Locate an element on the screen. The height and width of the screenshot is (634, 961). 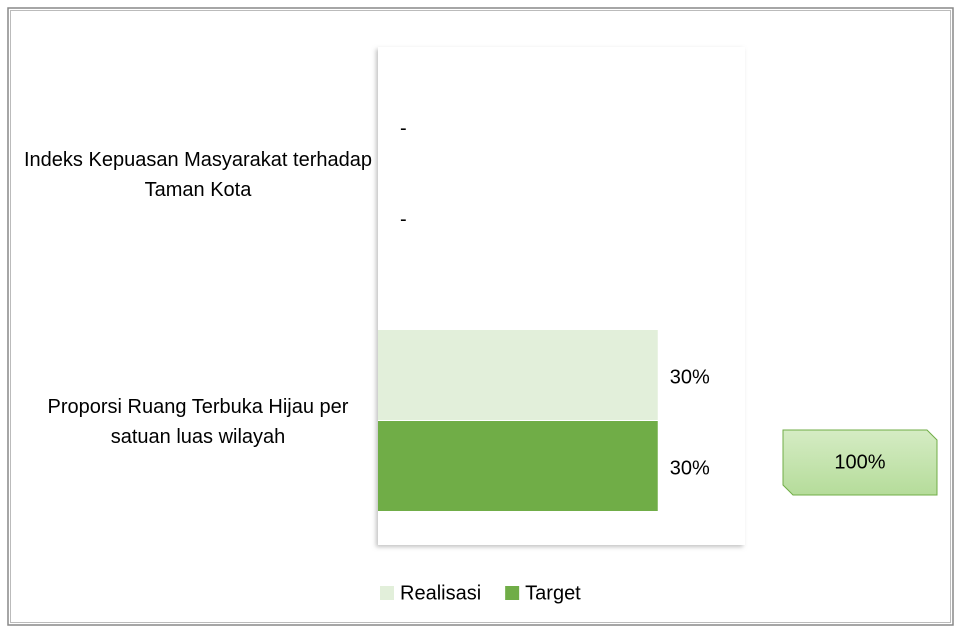
annotation: 100% is located at coordinates (859, 462).